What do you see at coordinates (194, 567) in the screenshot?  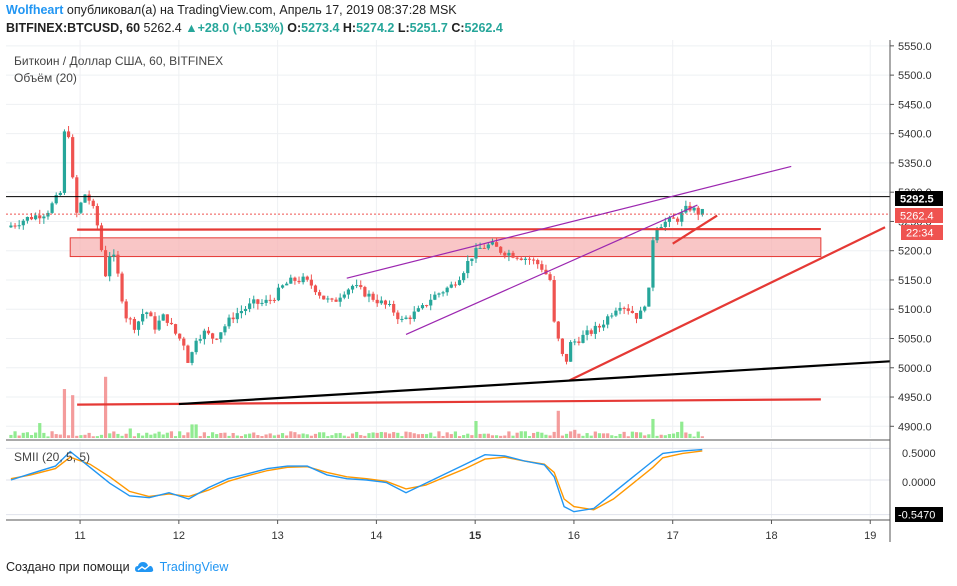 I see `tradingview-brand: TradingView` at bounding box center [194, 567].